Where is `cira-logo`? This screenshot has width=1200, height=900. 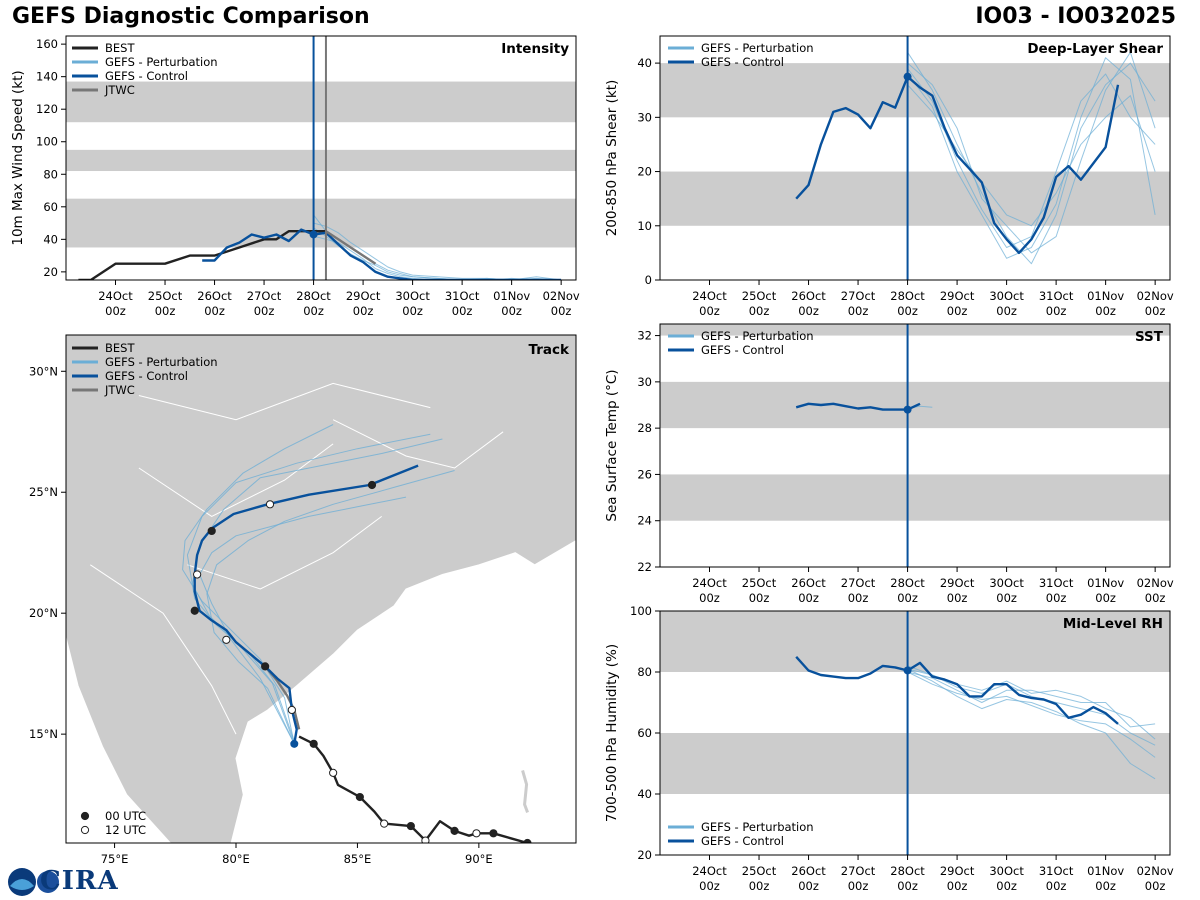
cira-logo is located at coordinates (33, 882).